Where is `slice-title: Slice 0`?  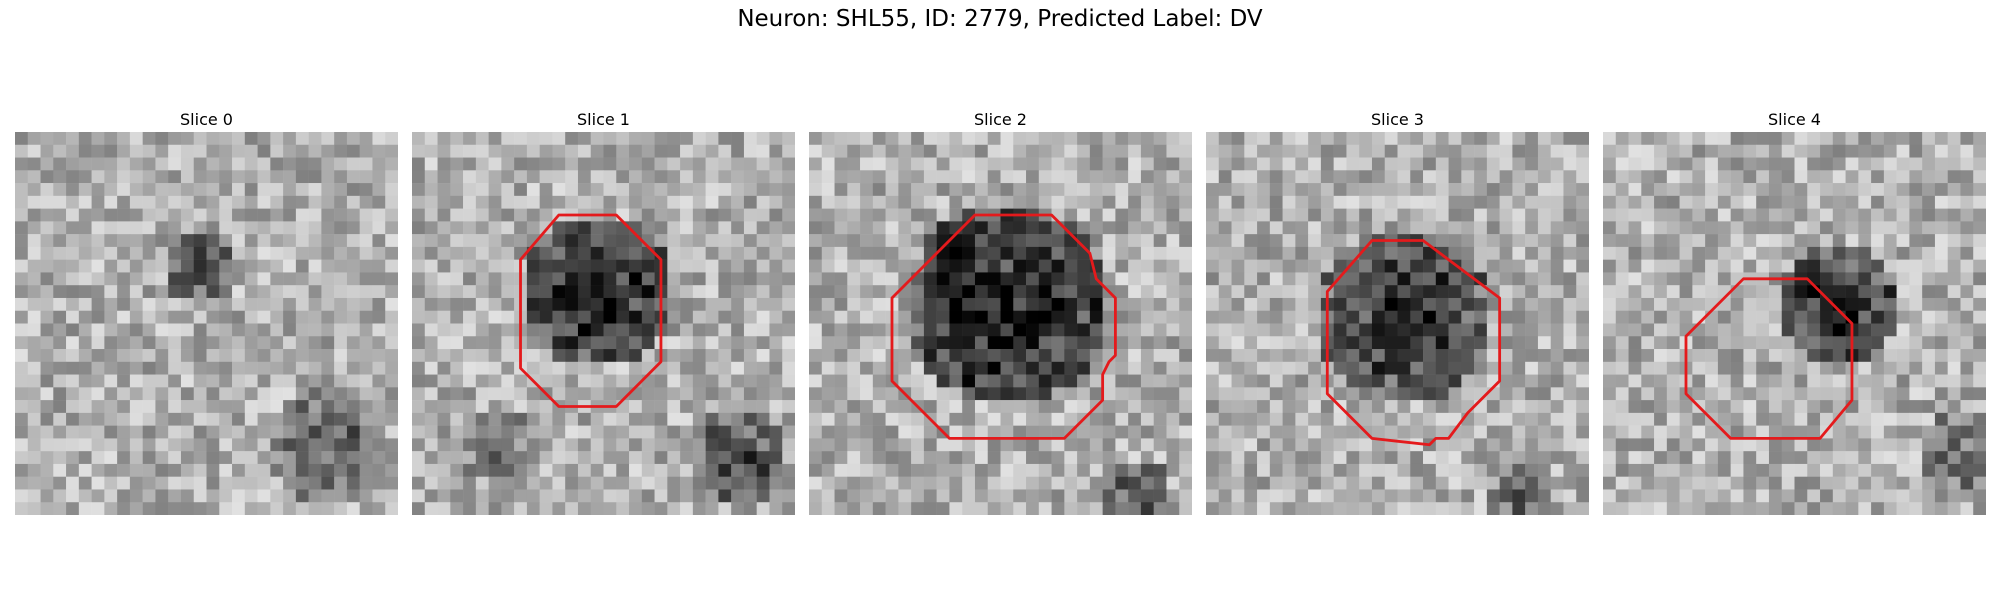
slice-title: Slice 0 is located at coordinates (206, 119).